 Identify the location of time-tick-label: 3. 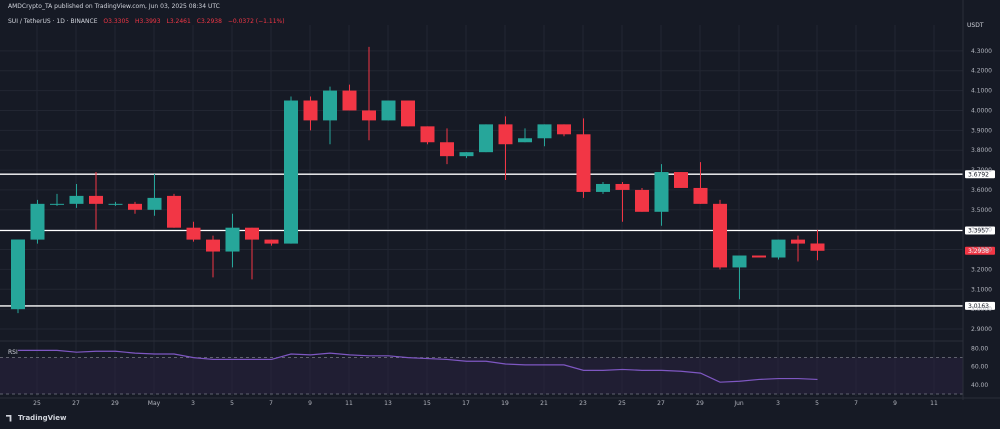
(193, 403).